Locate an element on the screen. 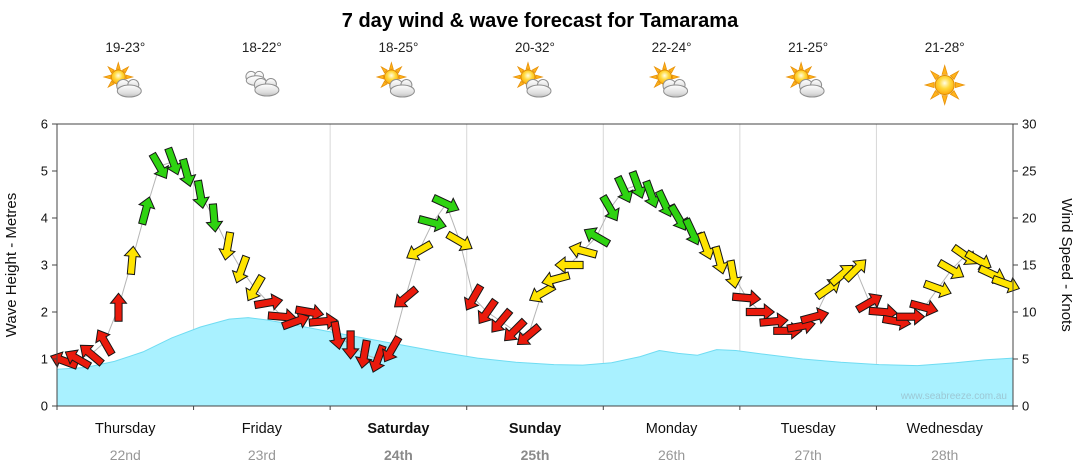 This screenshot has width=1080, height=475. date-label: 24th is located at coordinates (398, 455).